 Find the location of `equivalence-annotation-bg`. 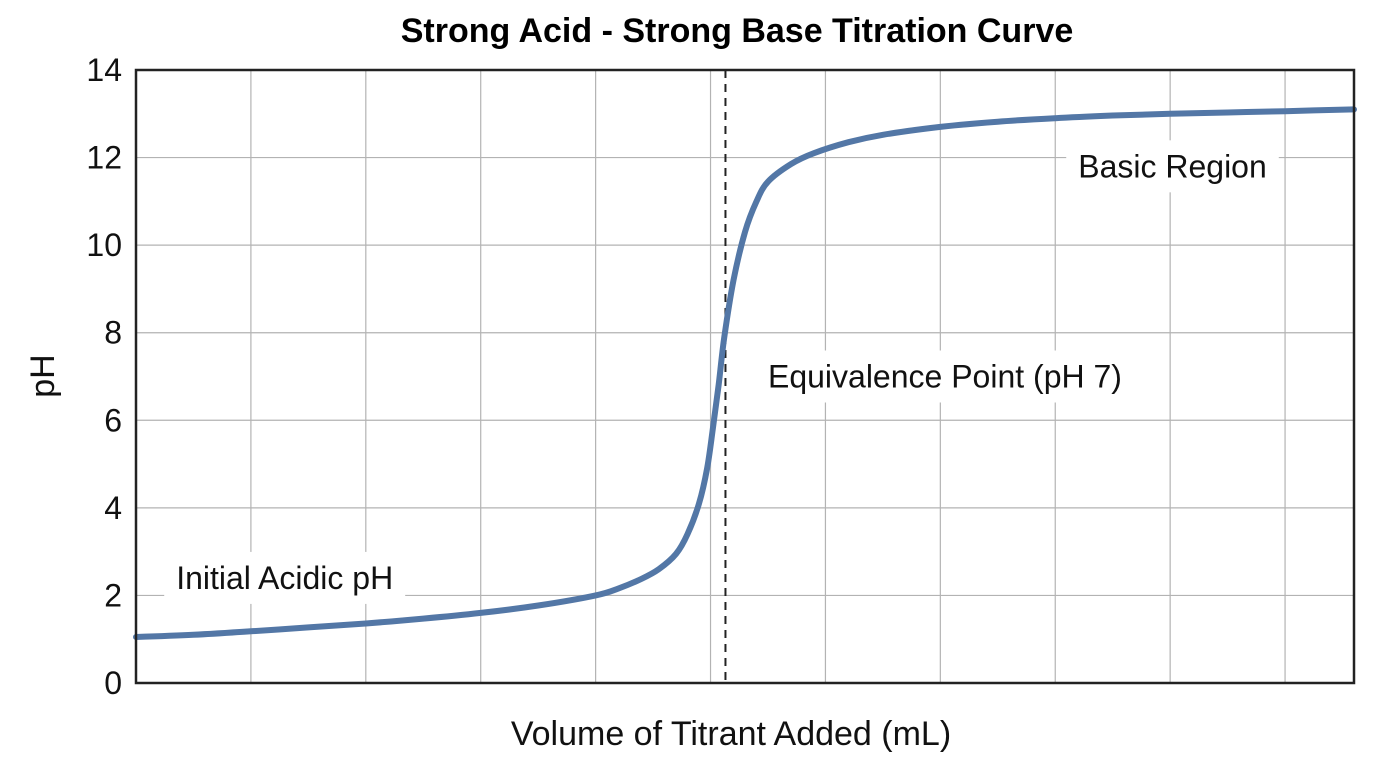

equivalence-annotation-bg is located at coordinates (944, 376).